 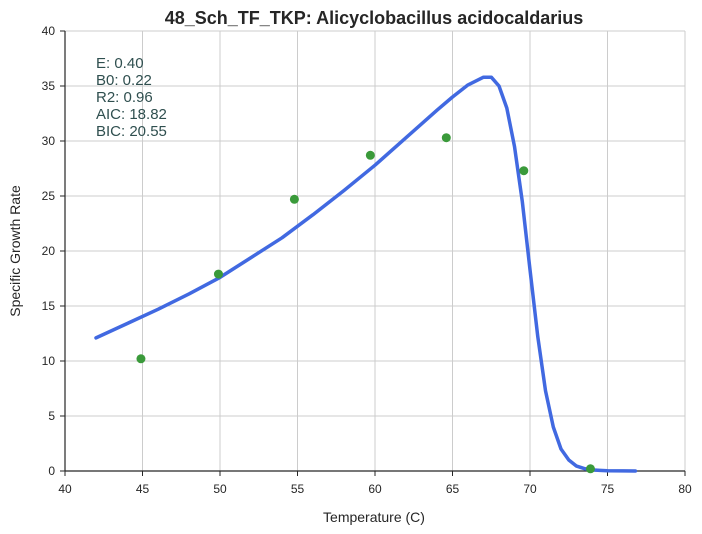 What do you see at coordinates (49, 361) in the screenshot?
I see `y-tick-label: 10` at bounding box center [49, 361].